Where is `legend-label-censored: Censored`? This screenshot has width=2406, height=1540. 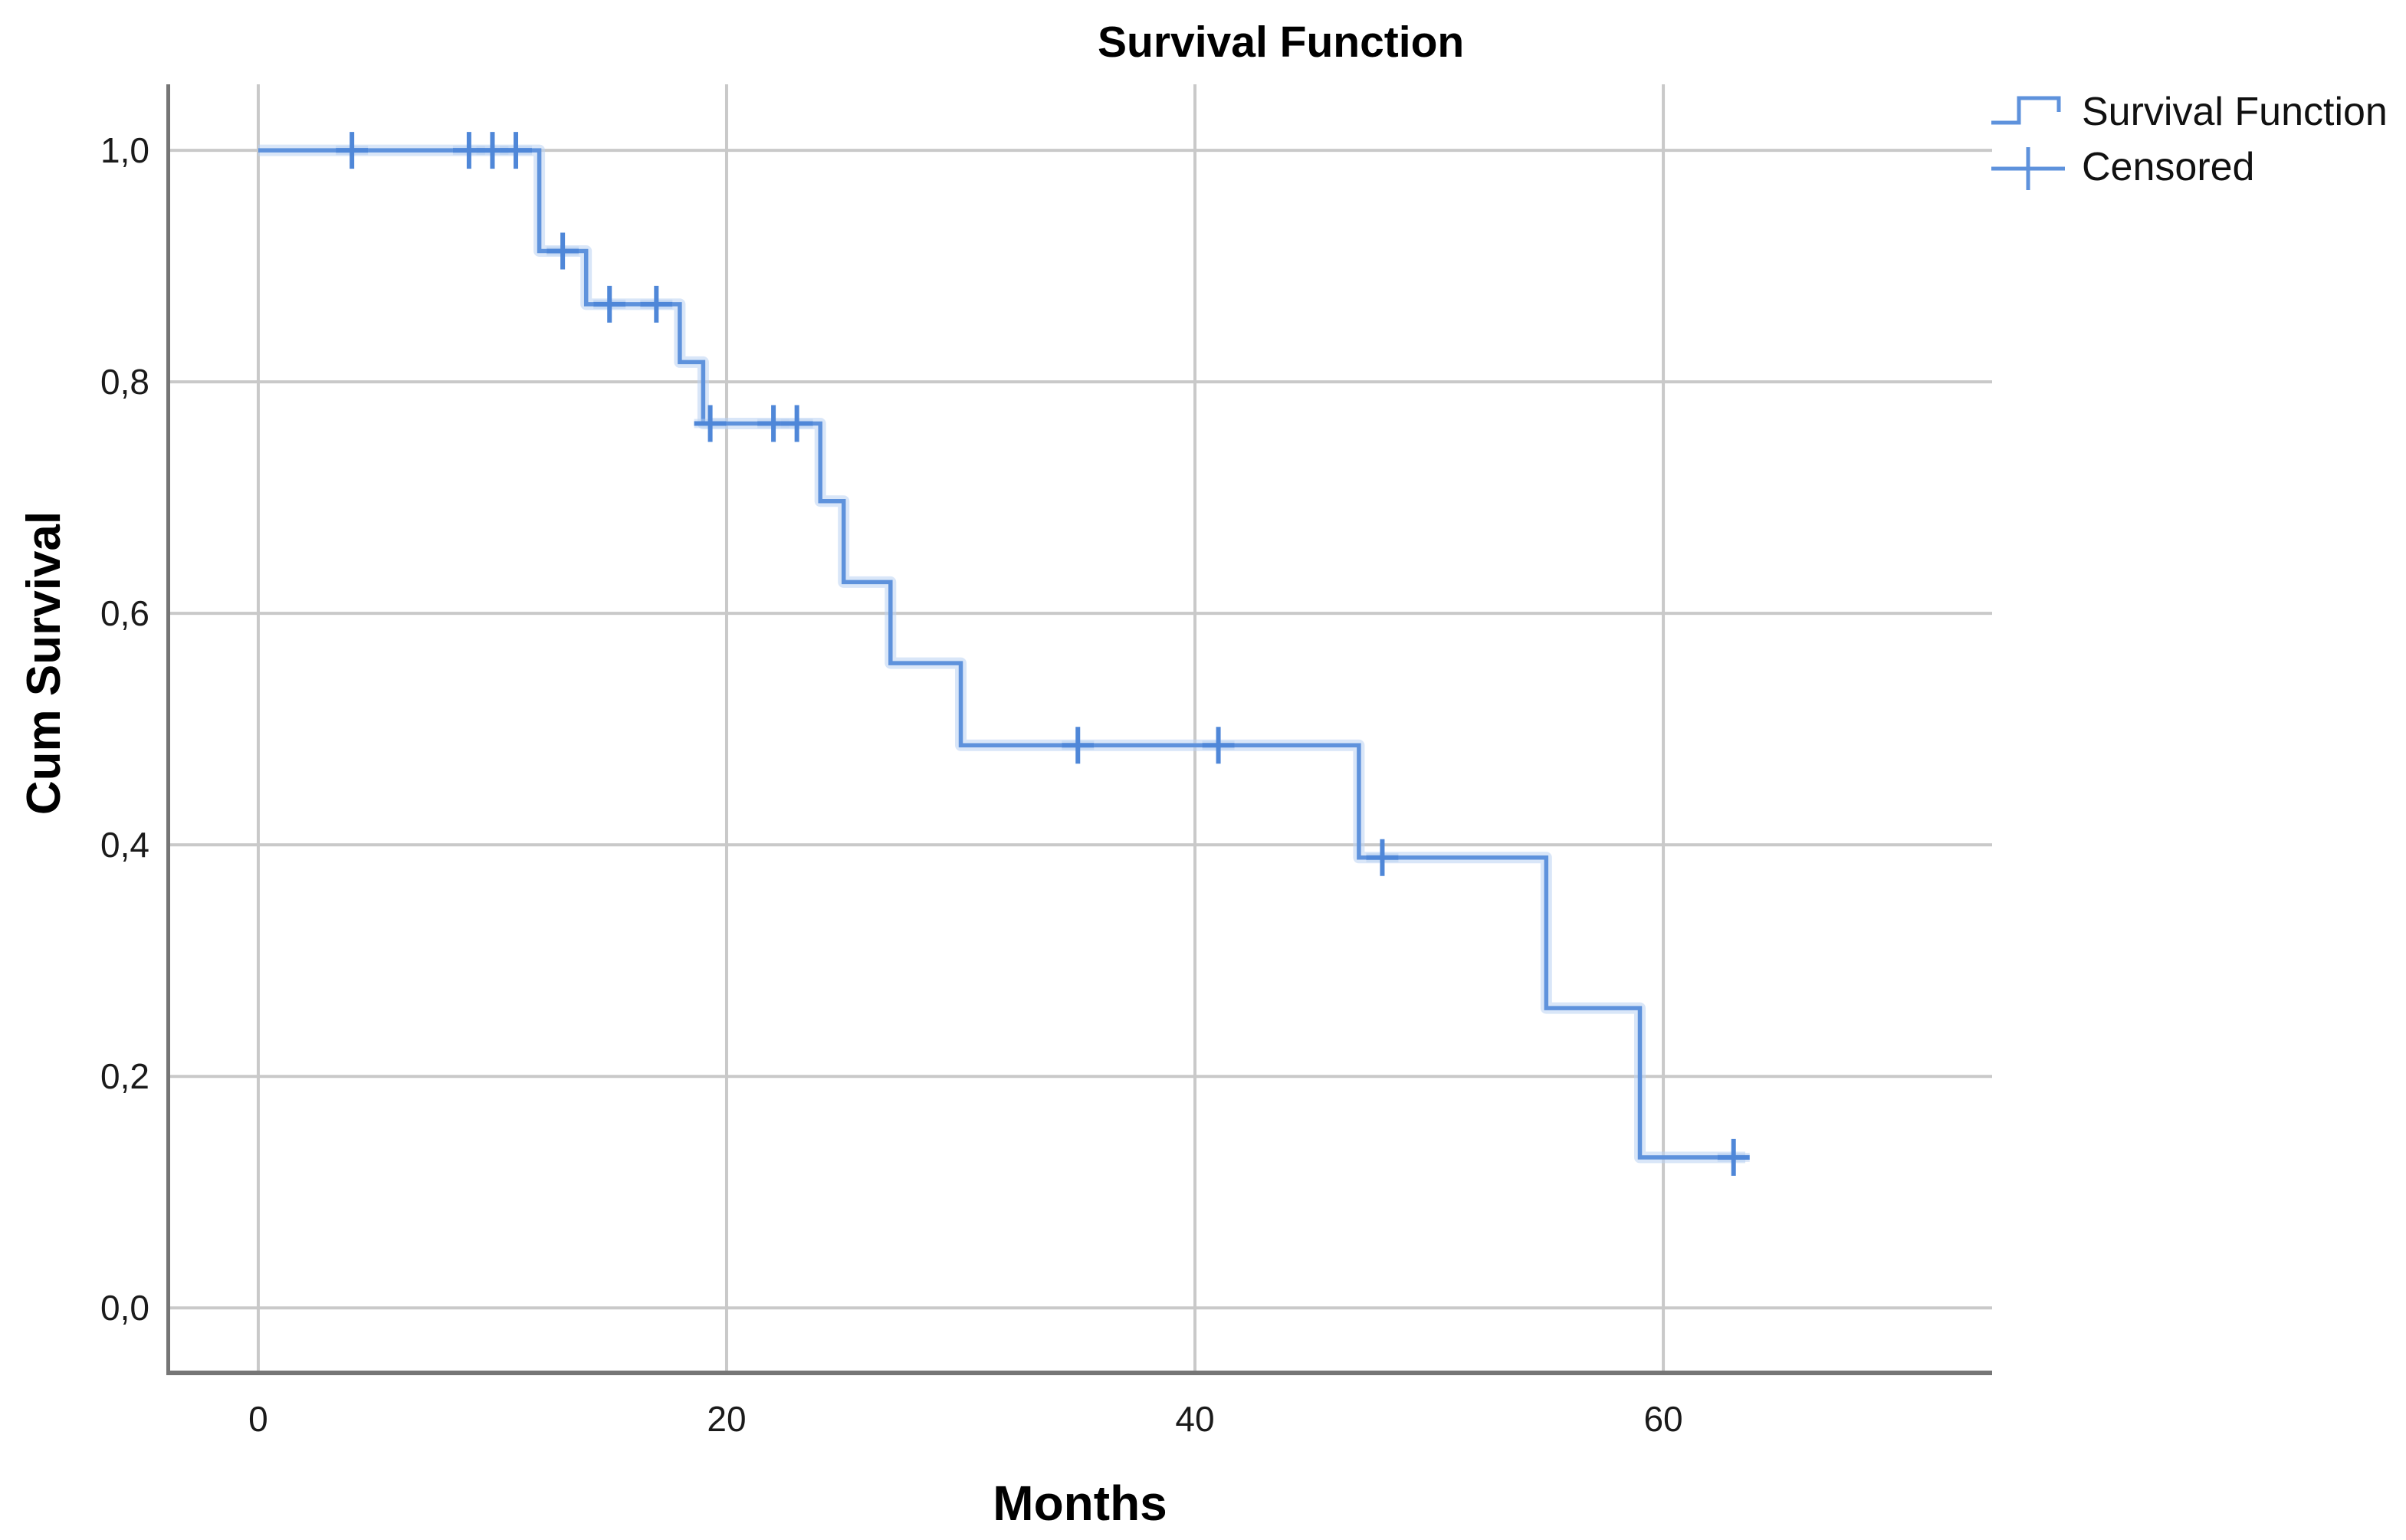
legend-label-censored: Censored is located at coordinates (2168, 167).